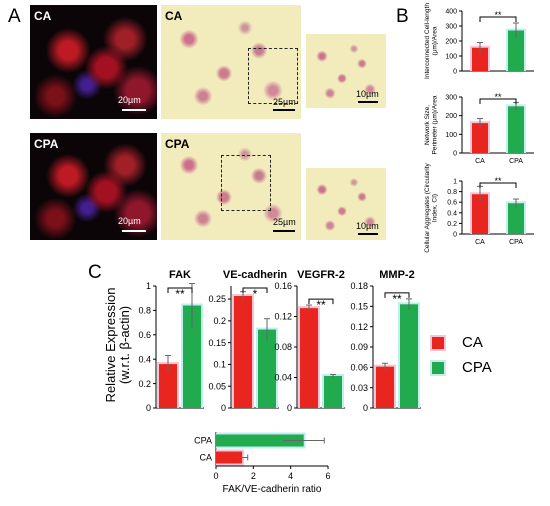 This screenshot has width=550, height=506. What do you see at coordinates (219, 365) in the screenshot?
I see `y-tick-label: 0.1` at bounding box center [219, 365].